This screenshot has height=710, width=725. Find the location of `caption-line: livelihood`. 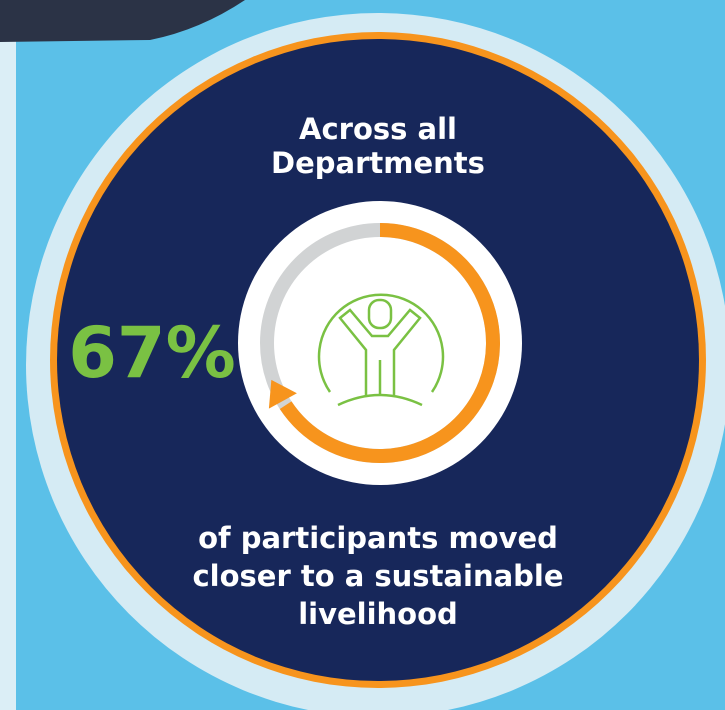

caption-line: livelihood is located at coordinates (378, 614).